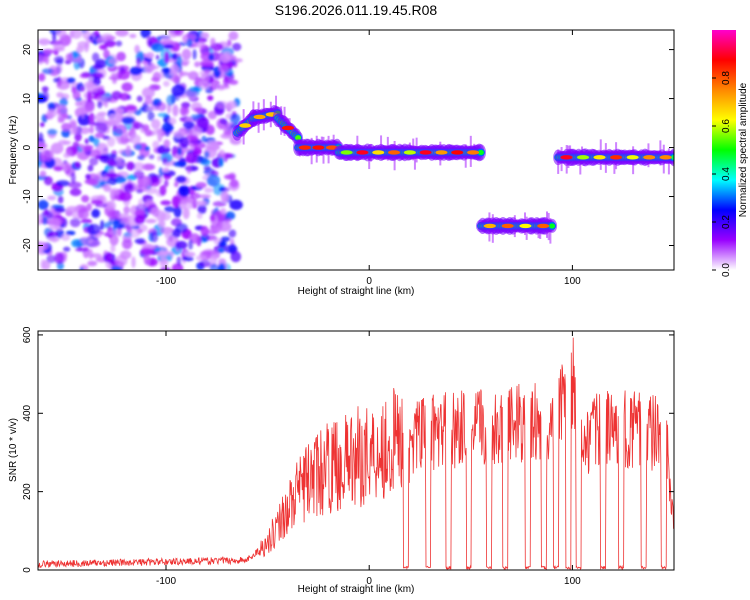 The width and height of the screenshot is (750, 600). Describe the element at coordinates (27, 412) in the screenshot. I see `y-tick-label: 400` at that location.